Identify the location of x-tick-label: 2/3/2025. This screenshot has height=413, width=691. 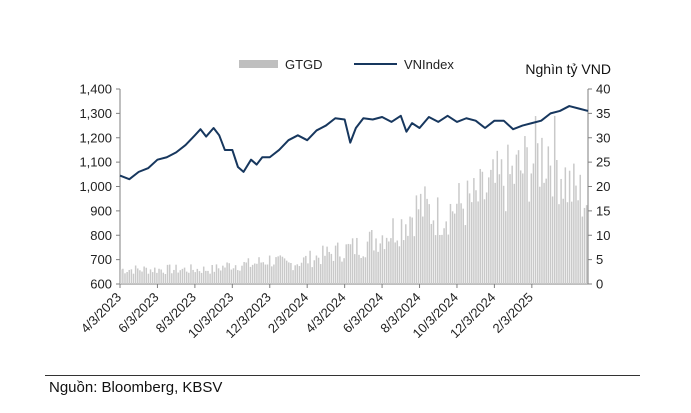
(513, 313).